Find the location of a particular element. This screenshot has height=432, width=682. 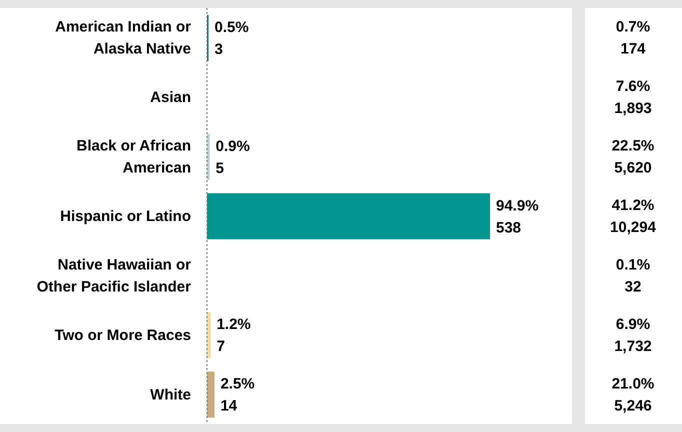

text: 6.9% 1,732 is located at coordinates (633, 334).